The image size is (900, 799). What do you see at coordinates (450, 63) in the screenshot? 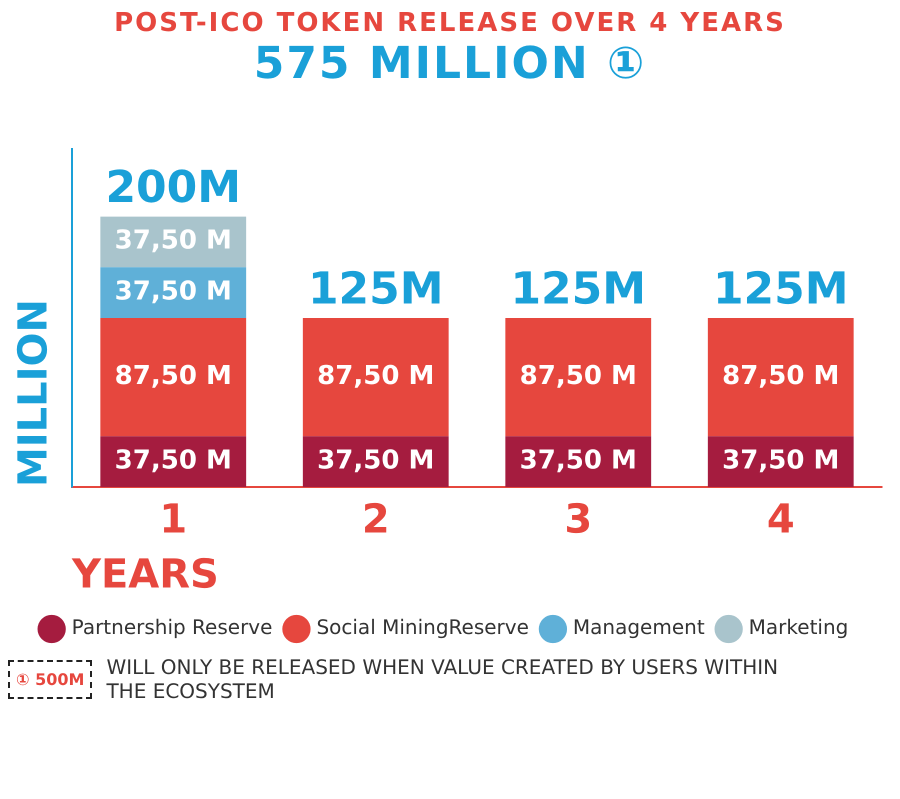
I see `chart-subtitle: 575 MILLION ①` at bounding box center [450, 63].